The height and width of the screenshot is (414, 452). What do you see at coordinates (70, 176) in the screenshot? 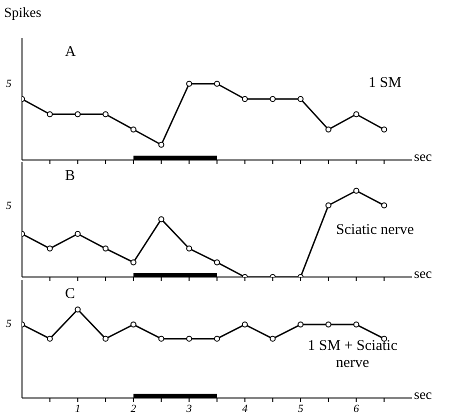
I see `chart-title: B` at bounding box center [70, 176].